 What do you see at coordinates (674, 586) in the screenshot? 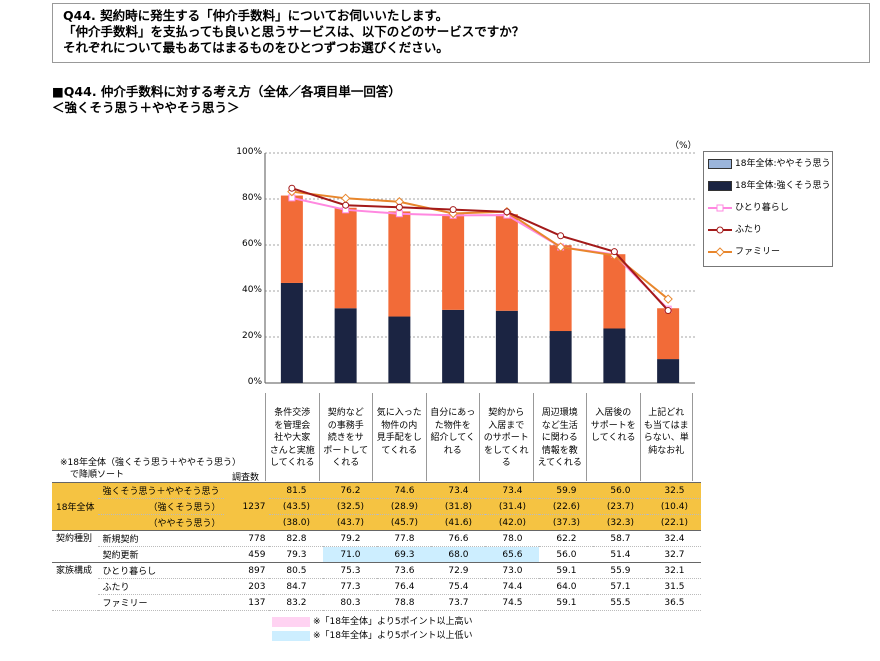
I see `table-cell: 31.5` at bounding box center [674, 586].